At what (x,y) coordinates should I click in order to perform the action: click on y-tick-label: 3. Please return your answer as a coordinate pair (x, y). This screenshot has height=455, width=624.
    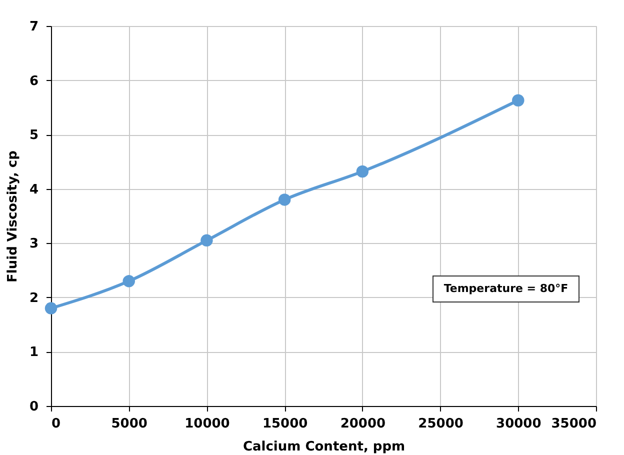
    Looking at the image, I should click on (33, 244).